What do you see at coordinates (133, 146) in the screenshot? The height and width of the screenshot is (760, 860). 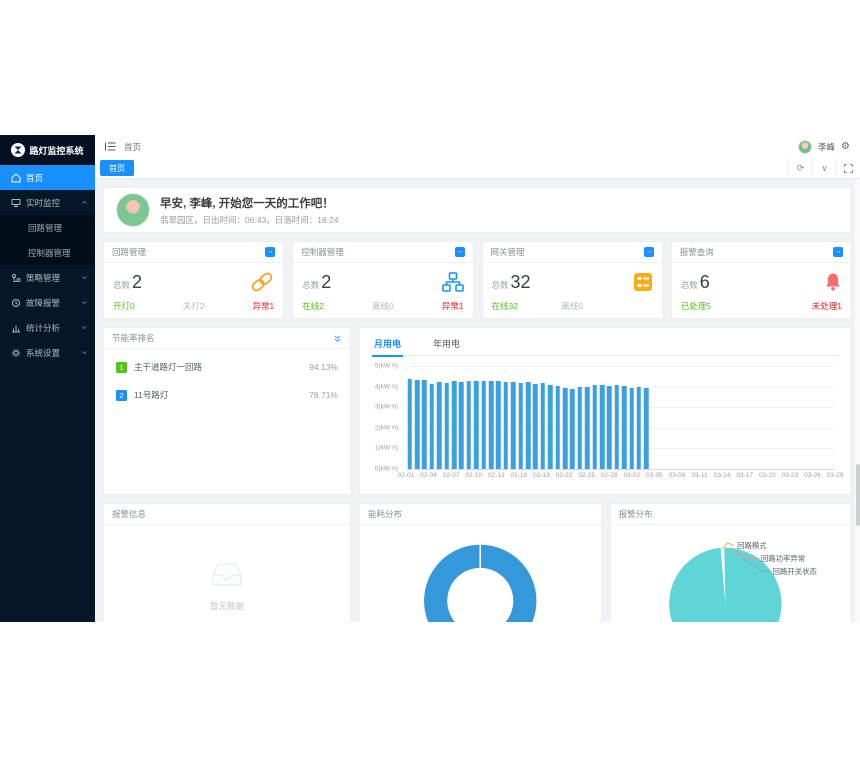 I see `breadcrumb: 首页` at bounding box center [133, 146].